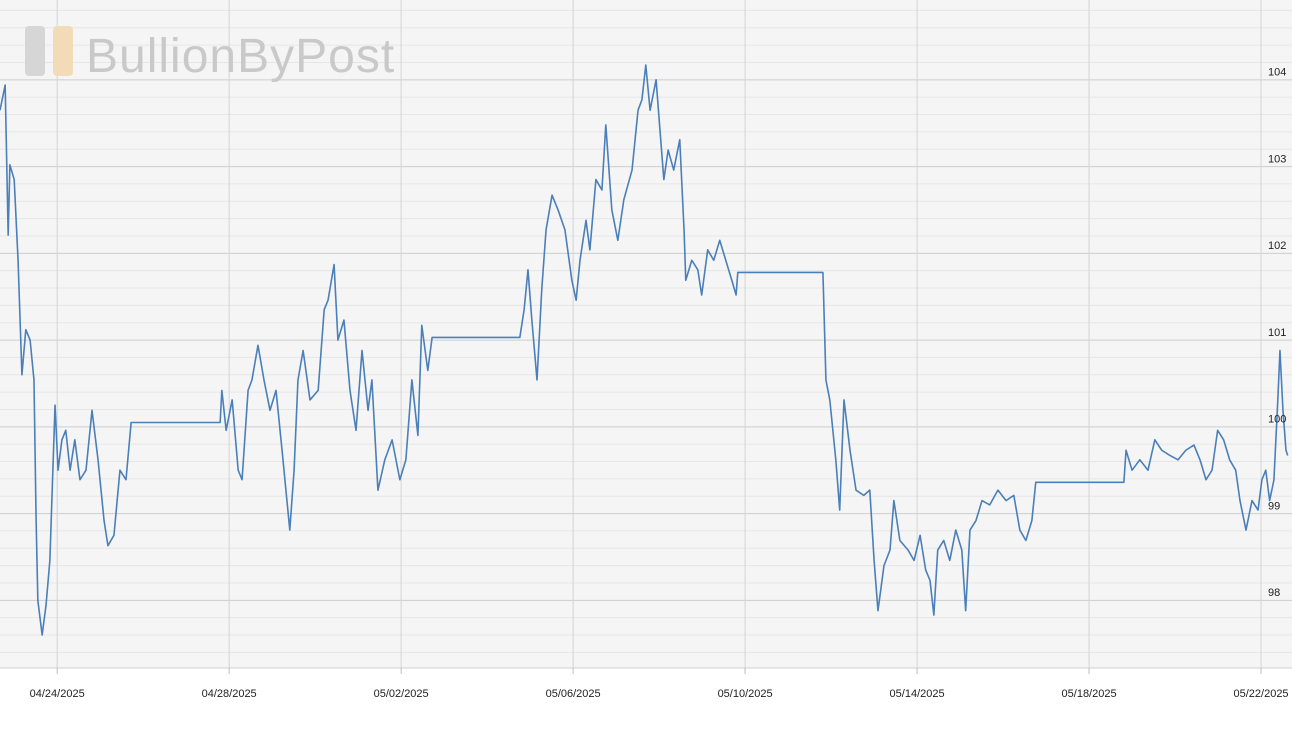  Describe the element at coordinates (1277, 73) in the screenshot. I see `y-tick-label: 104` at that location.